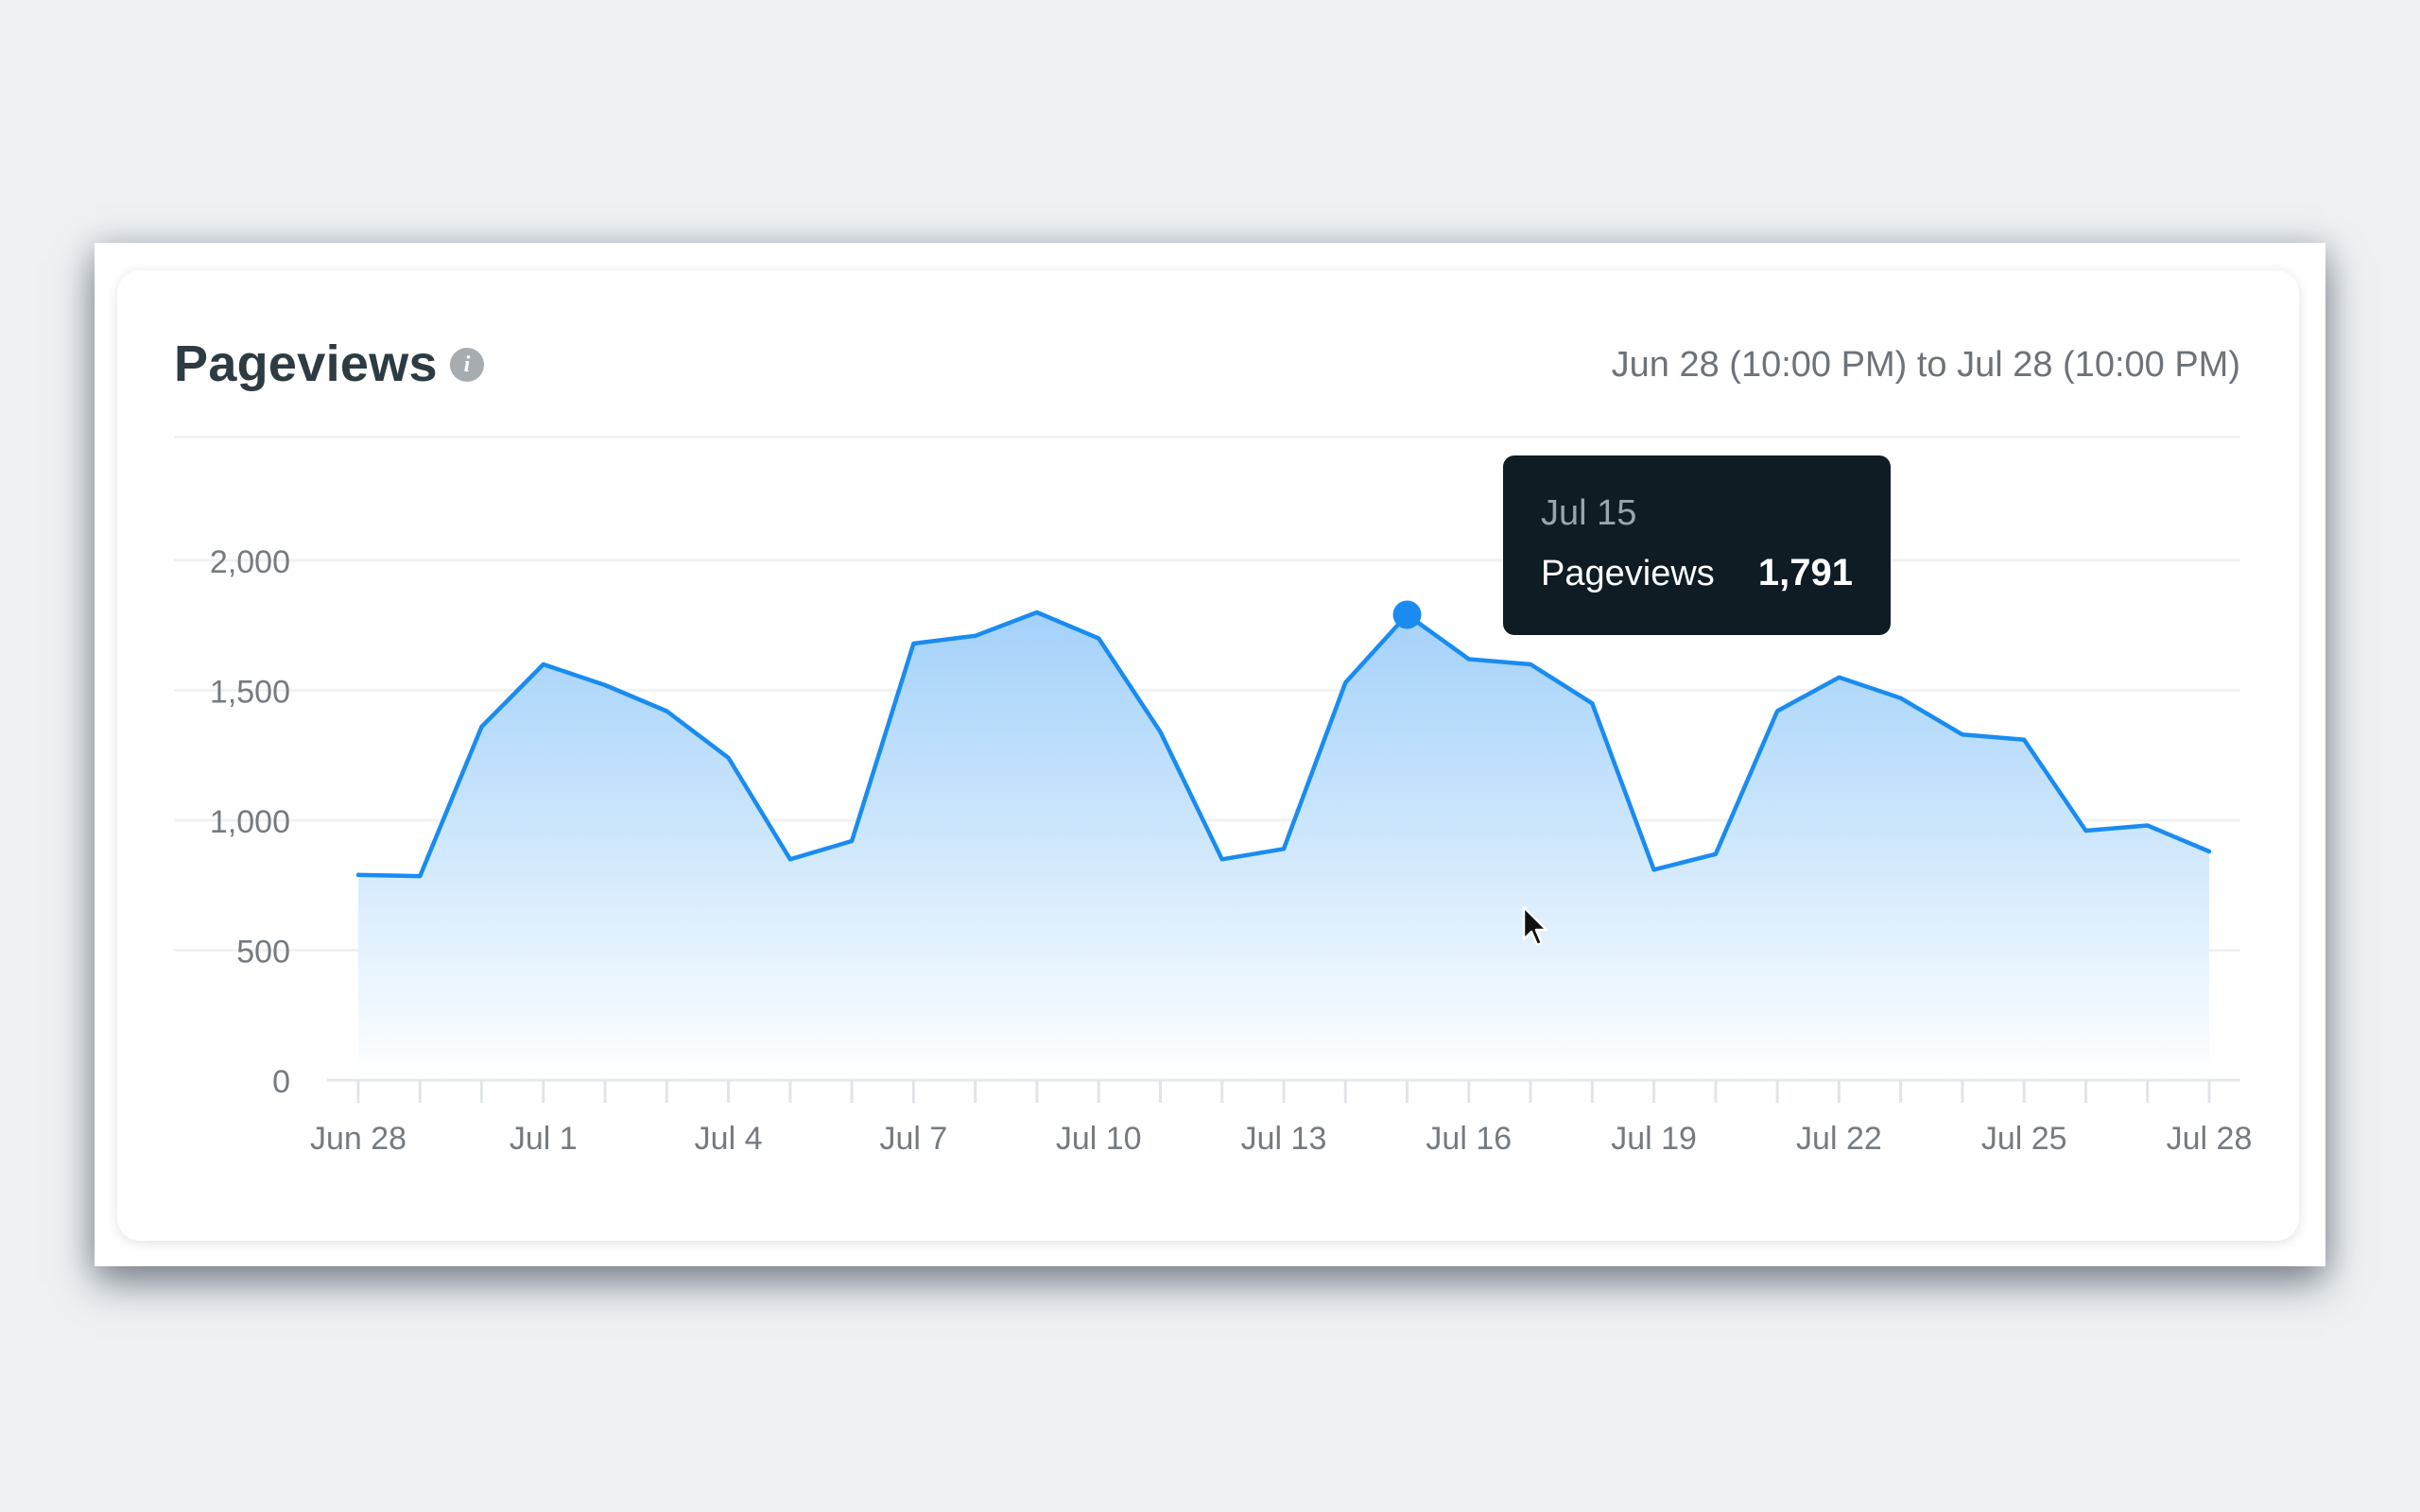 This screenshot has width=2420, height=1512. What do you see at coordinates (1589, 513) in the screenshot?
I see `tooltip-date: Jul 15` at bounding box center [1589, 513].